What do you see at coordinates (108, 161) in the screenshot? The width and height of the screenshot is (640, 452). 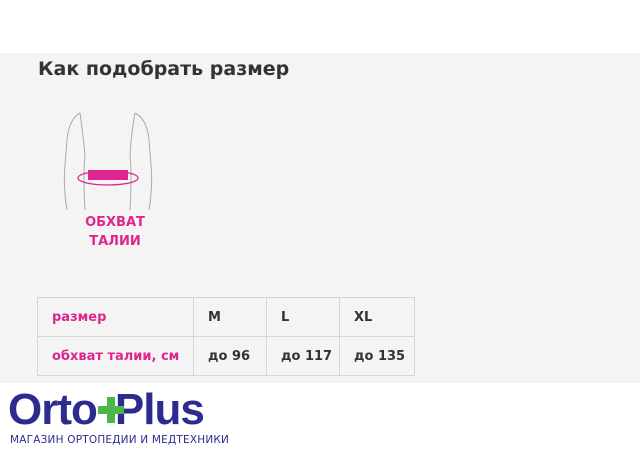 I see `waist-measurement-figure-icon` at bounding box center [108, 161].